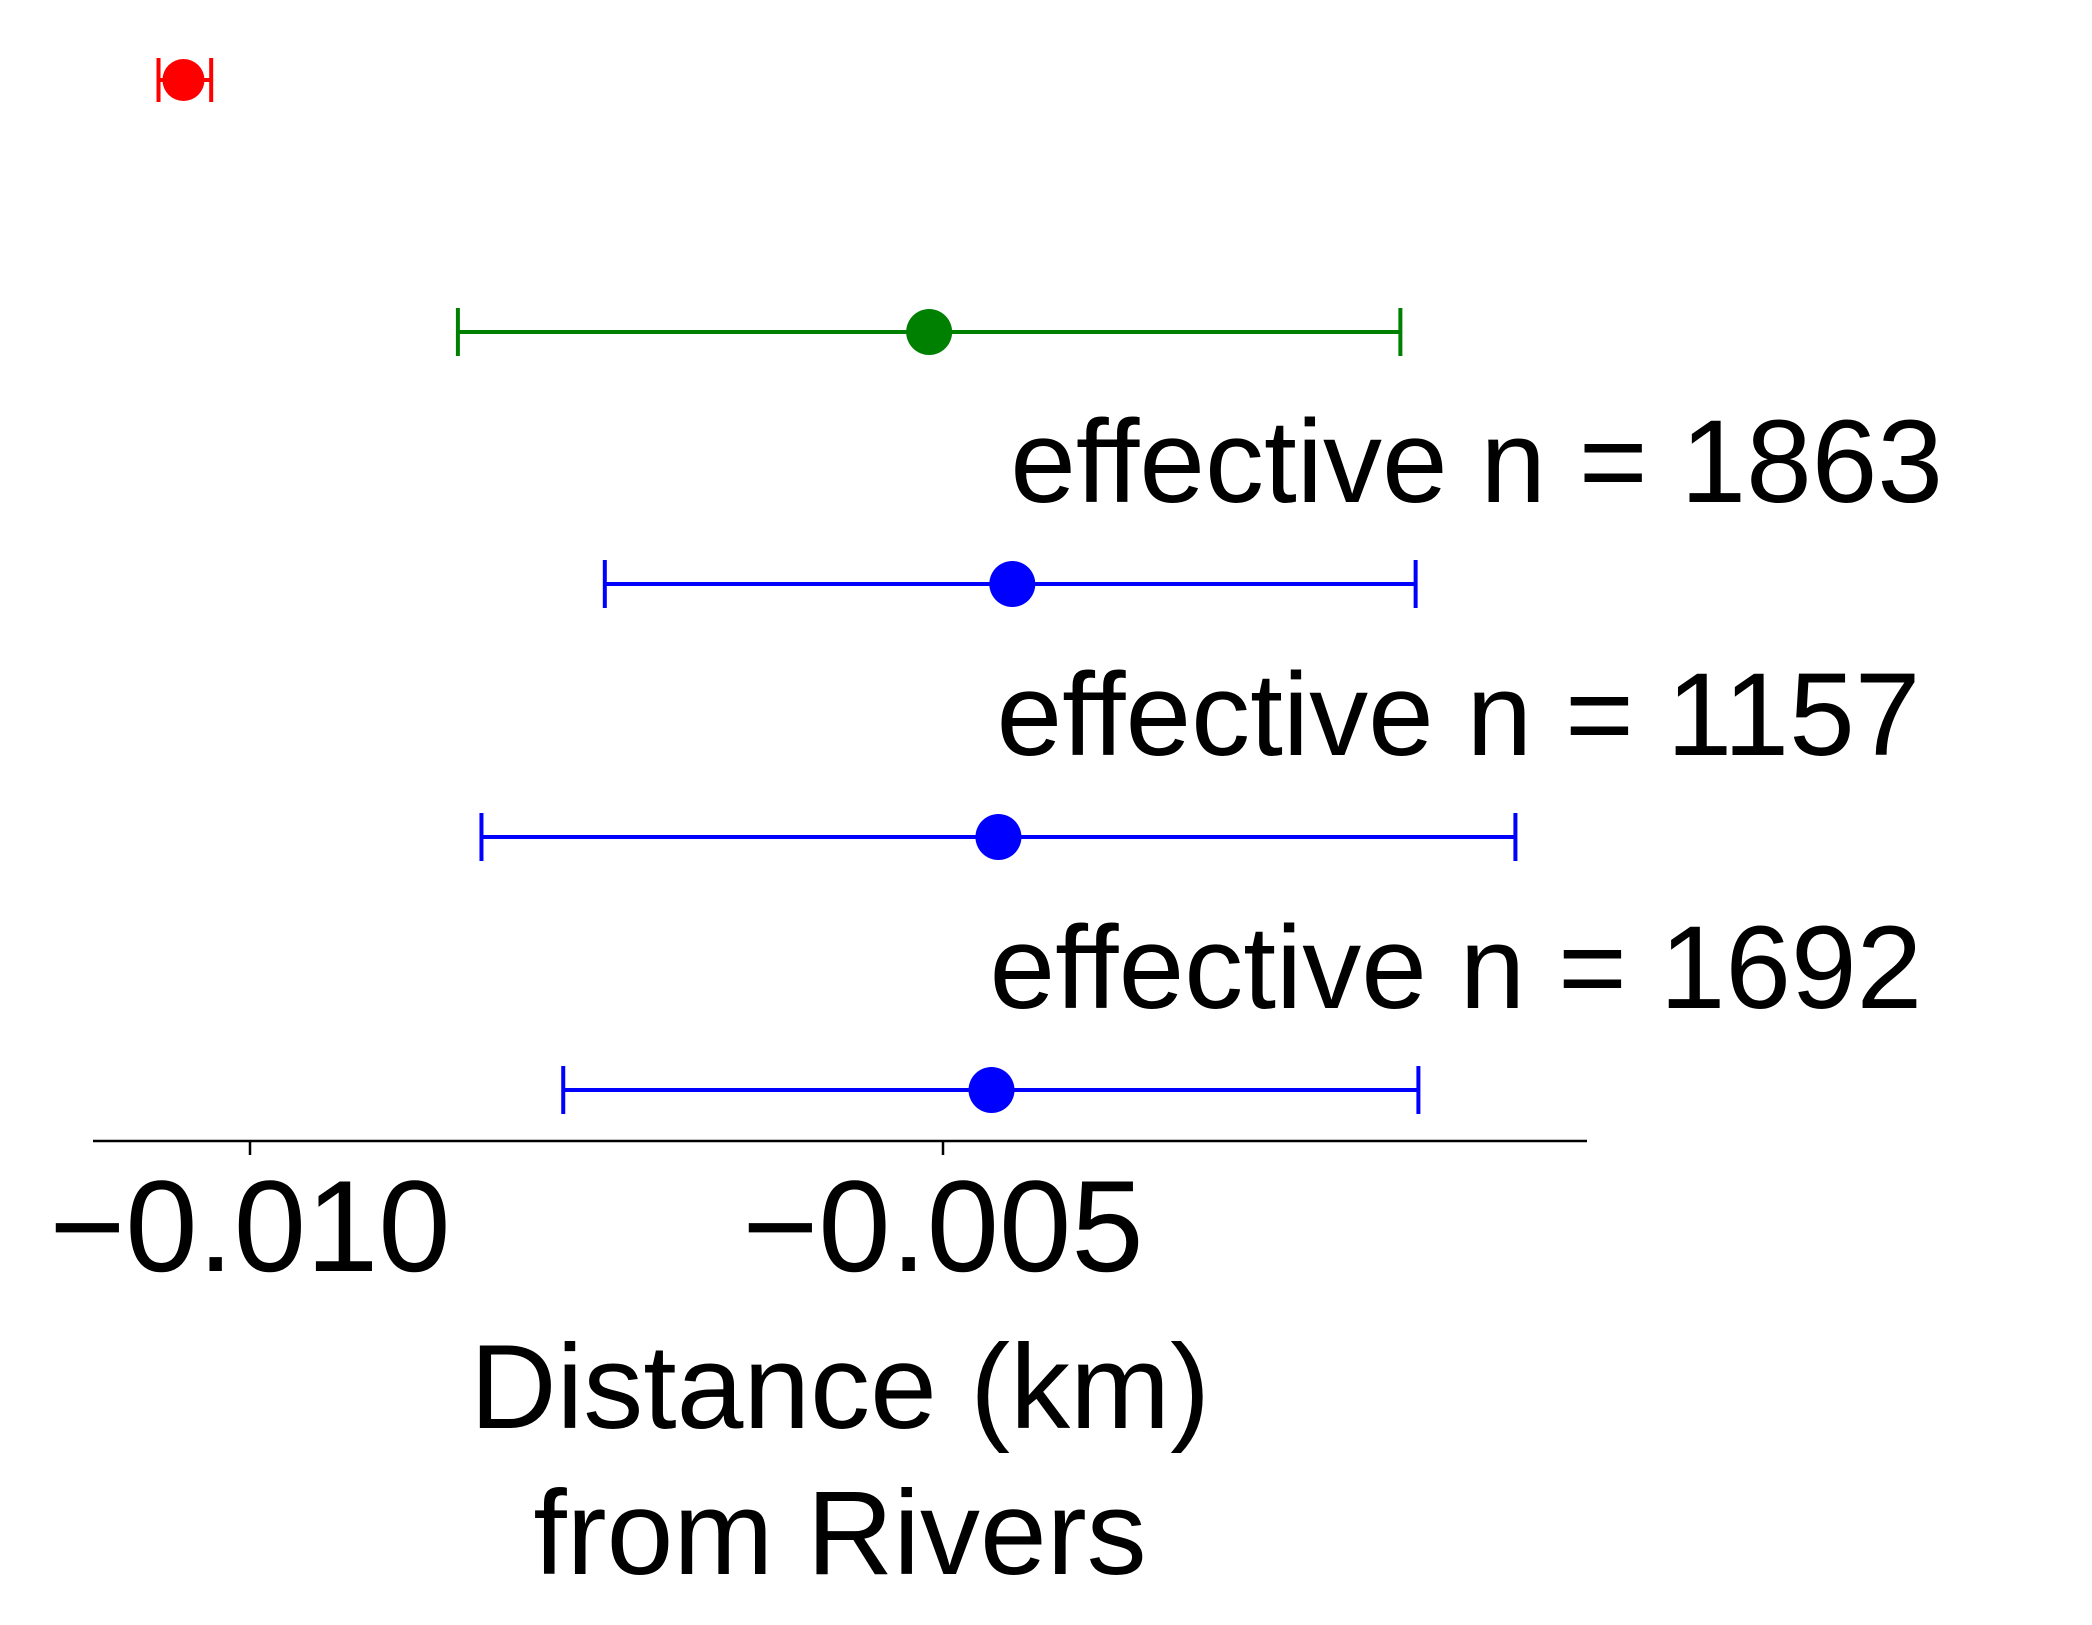  I want to click on effective-n-label: effective n = 1863, so click(1476, 462).